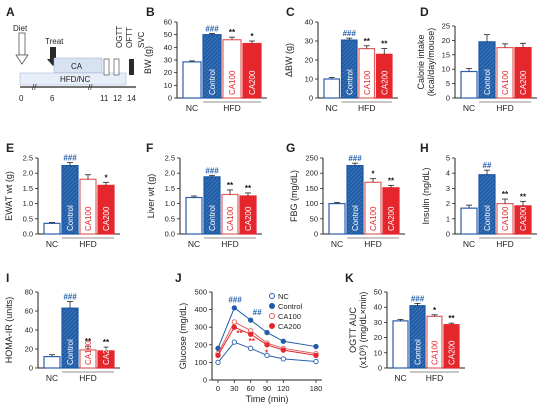  What do you see at coordinates (117, 98) in the screenshot?
I see `timeline-tick: 12` at bounding box center [117, 98].